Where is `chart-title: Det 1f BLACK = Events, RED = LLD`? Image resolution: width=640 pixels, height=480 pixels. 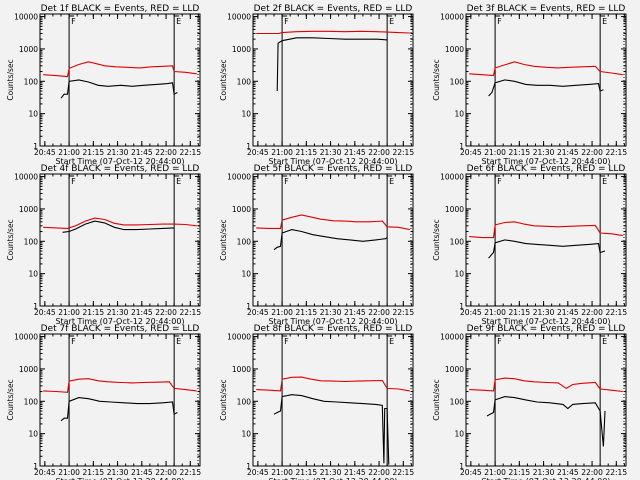 chart-title: Det 1f BLACK = Events, RED = LLD is located at coordinates (120, 9).